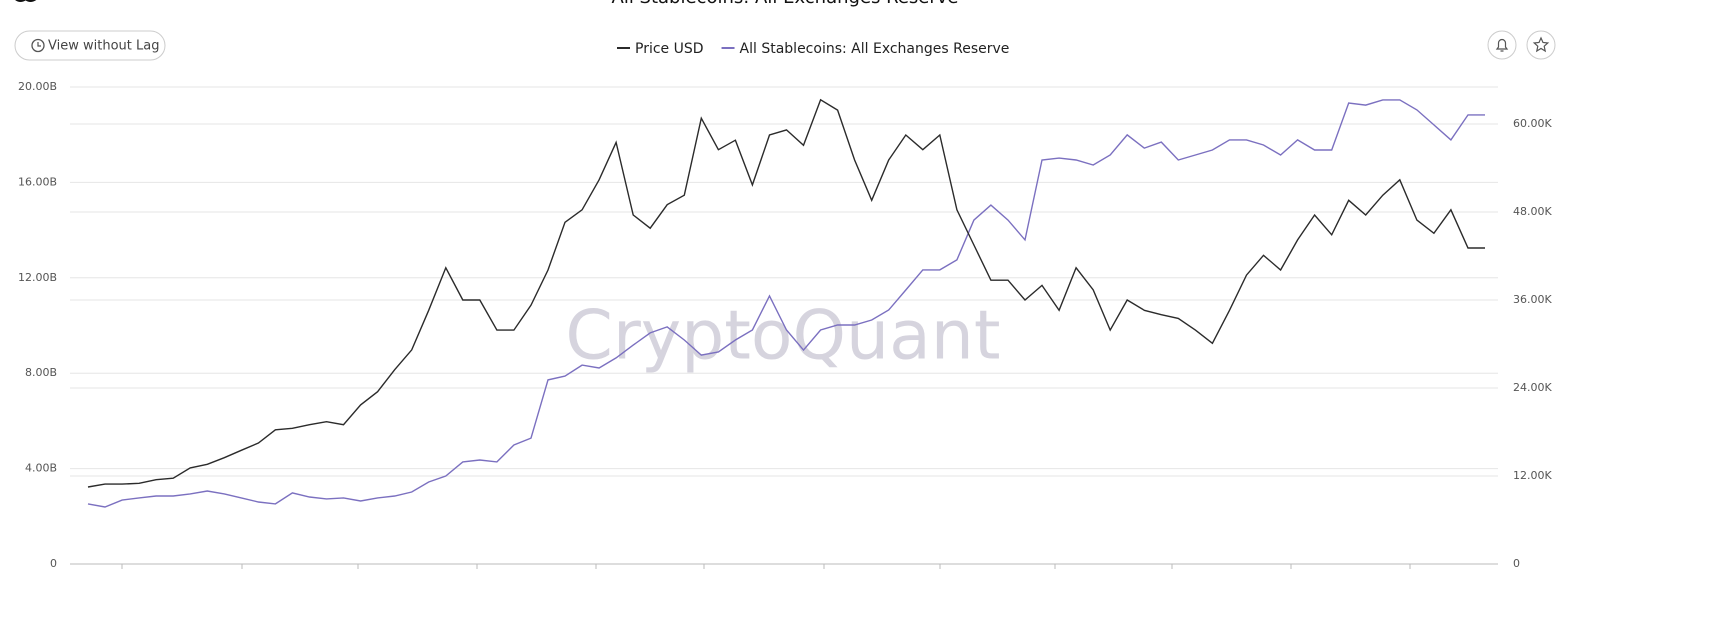  I want to click on clock-icon, so click(38, 45).